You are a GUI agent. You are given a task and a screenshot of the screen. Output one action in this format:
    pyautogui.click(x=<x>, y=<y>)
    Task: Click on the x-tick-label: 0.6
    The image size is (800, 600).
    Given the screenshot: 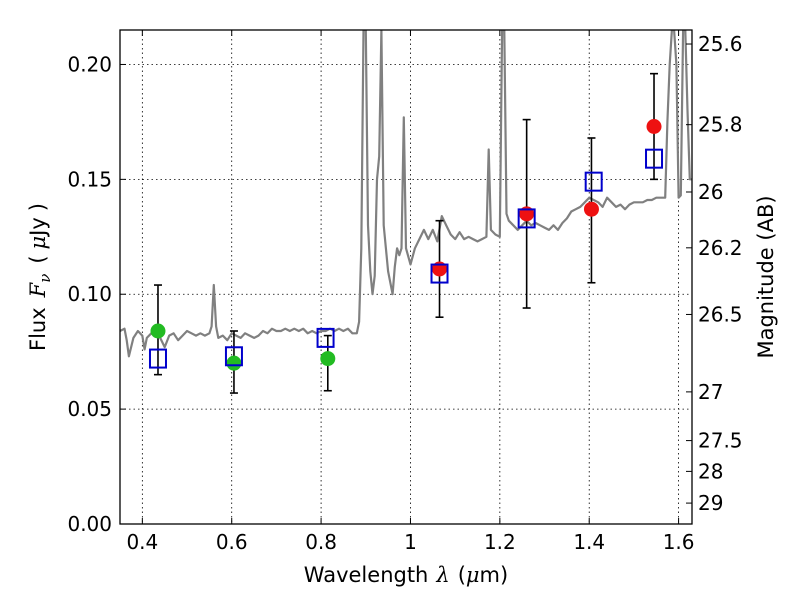 What is the action you would take?
    pyautogui.click(x=232, y=542)
    